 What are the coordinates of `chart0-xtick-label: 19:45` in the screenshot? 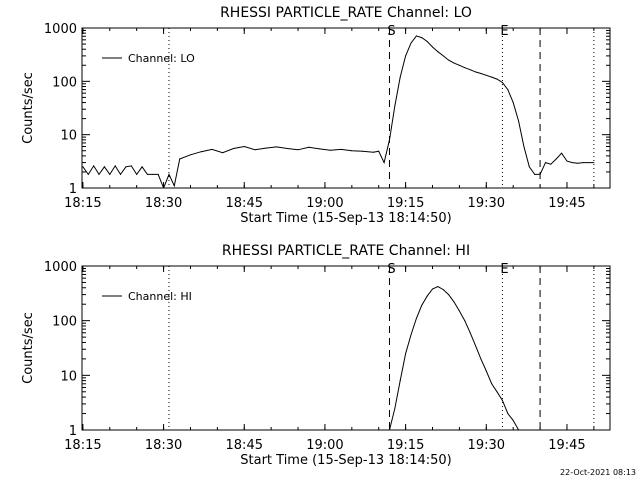 It's located at (566, 203).